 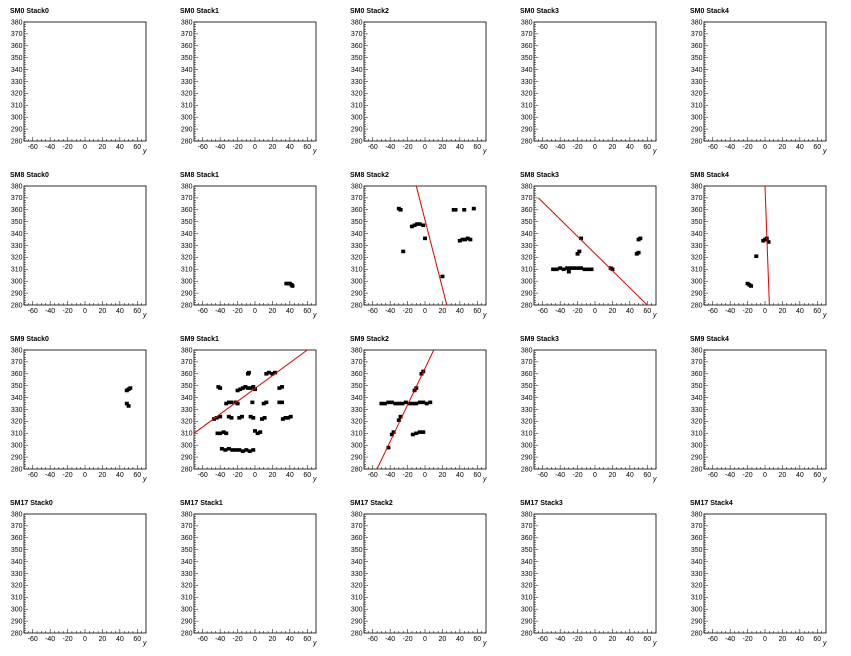 What do you see at coordinates (17, 106) in the screenshot?
I see `y-tick-label: 310` at bounding box center [17, 106].